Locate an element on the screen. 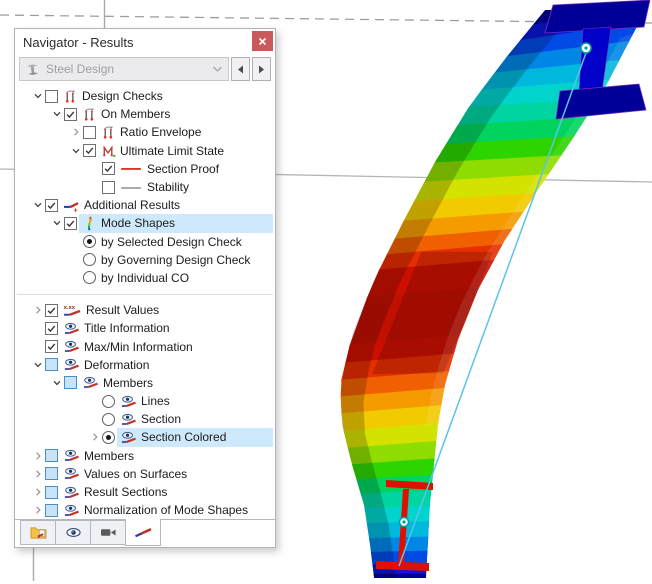 The width and height of the screenshot is (652, 584). tree-row: On Members is located at coordinates (145, 114).